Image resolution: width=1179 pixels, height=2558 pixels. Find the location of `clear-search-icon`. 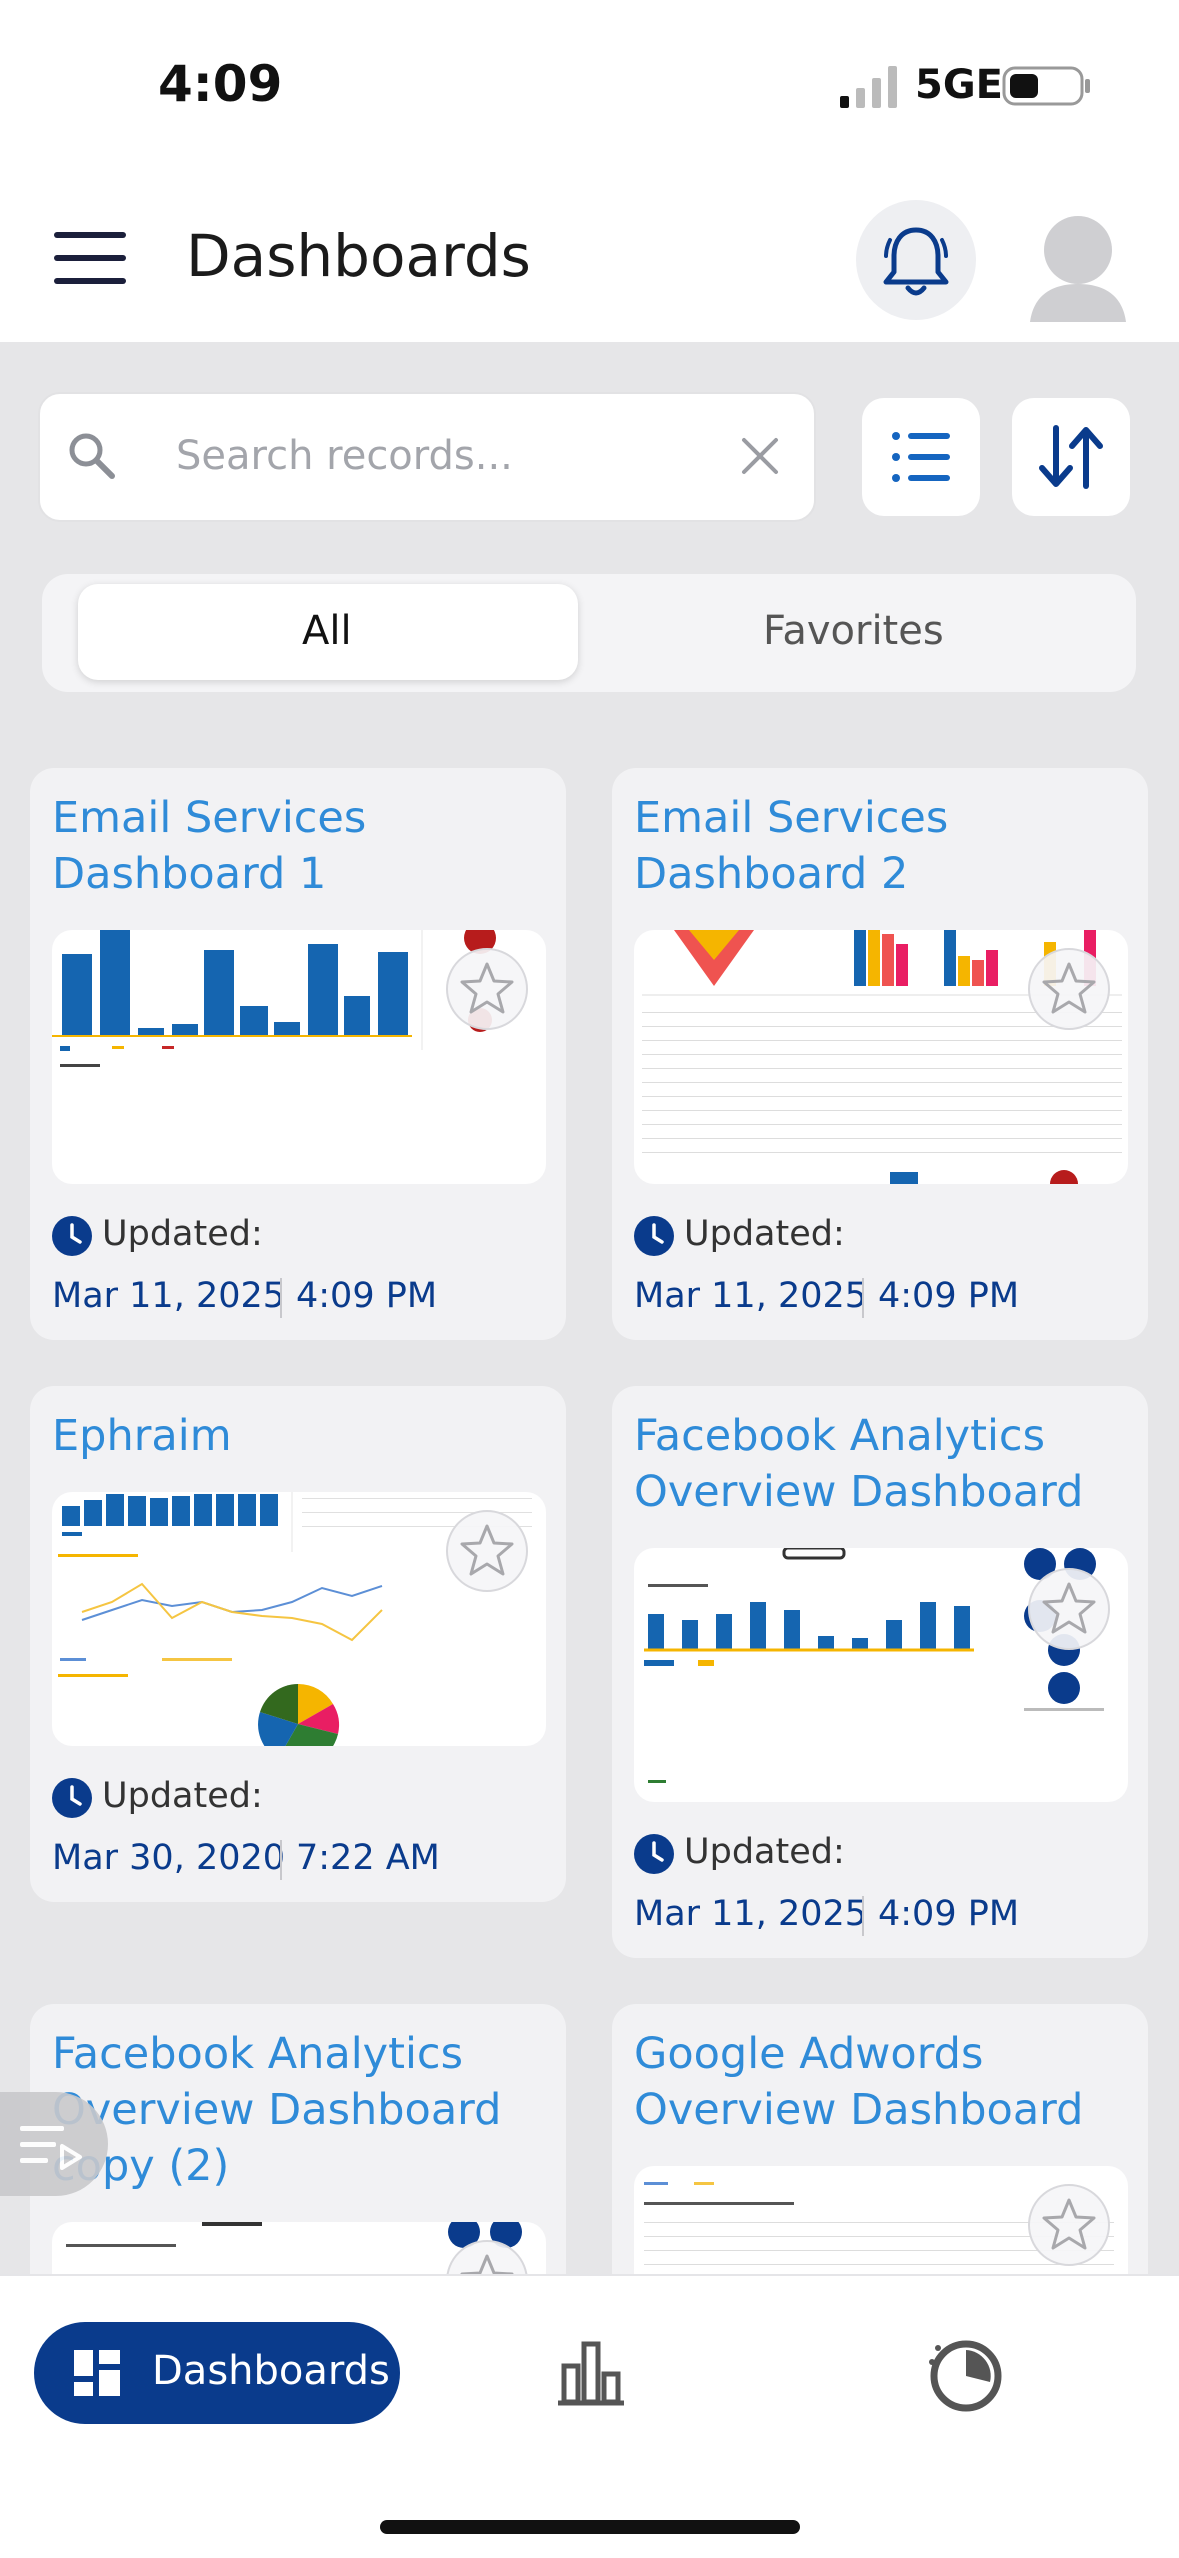

clear-search-icon is located at coordinates (760, 456).